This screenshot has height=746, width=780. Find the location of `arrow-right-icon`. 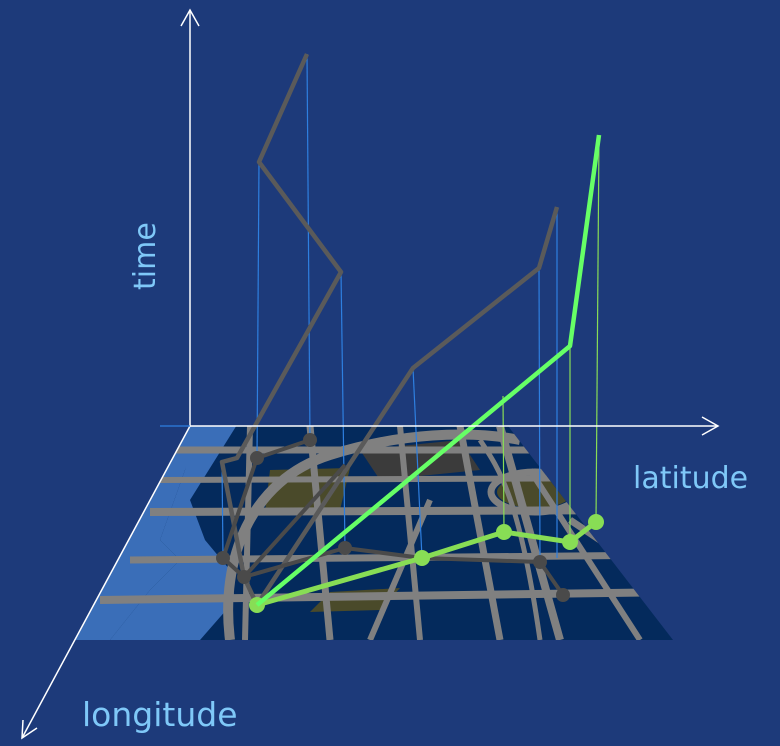

arrow-right-icon is located at coordinates (710, 426).